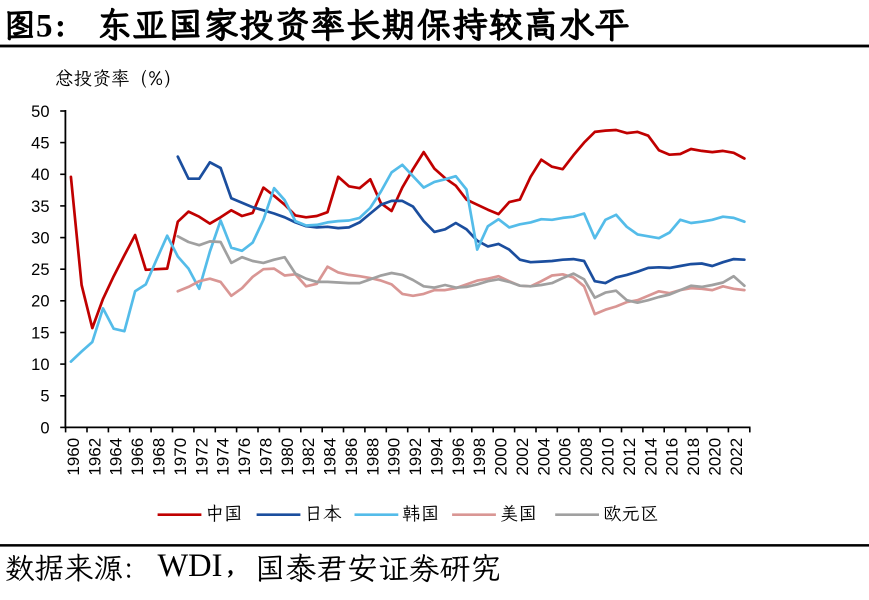 This screenshot has height=600, width=869. What do you see at coordinates (565, 457) in the screenshot?
I see `svg-text: 2006` at bounding box center [565, 457].